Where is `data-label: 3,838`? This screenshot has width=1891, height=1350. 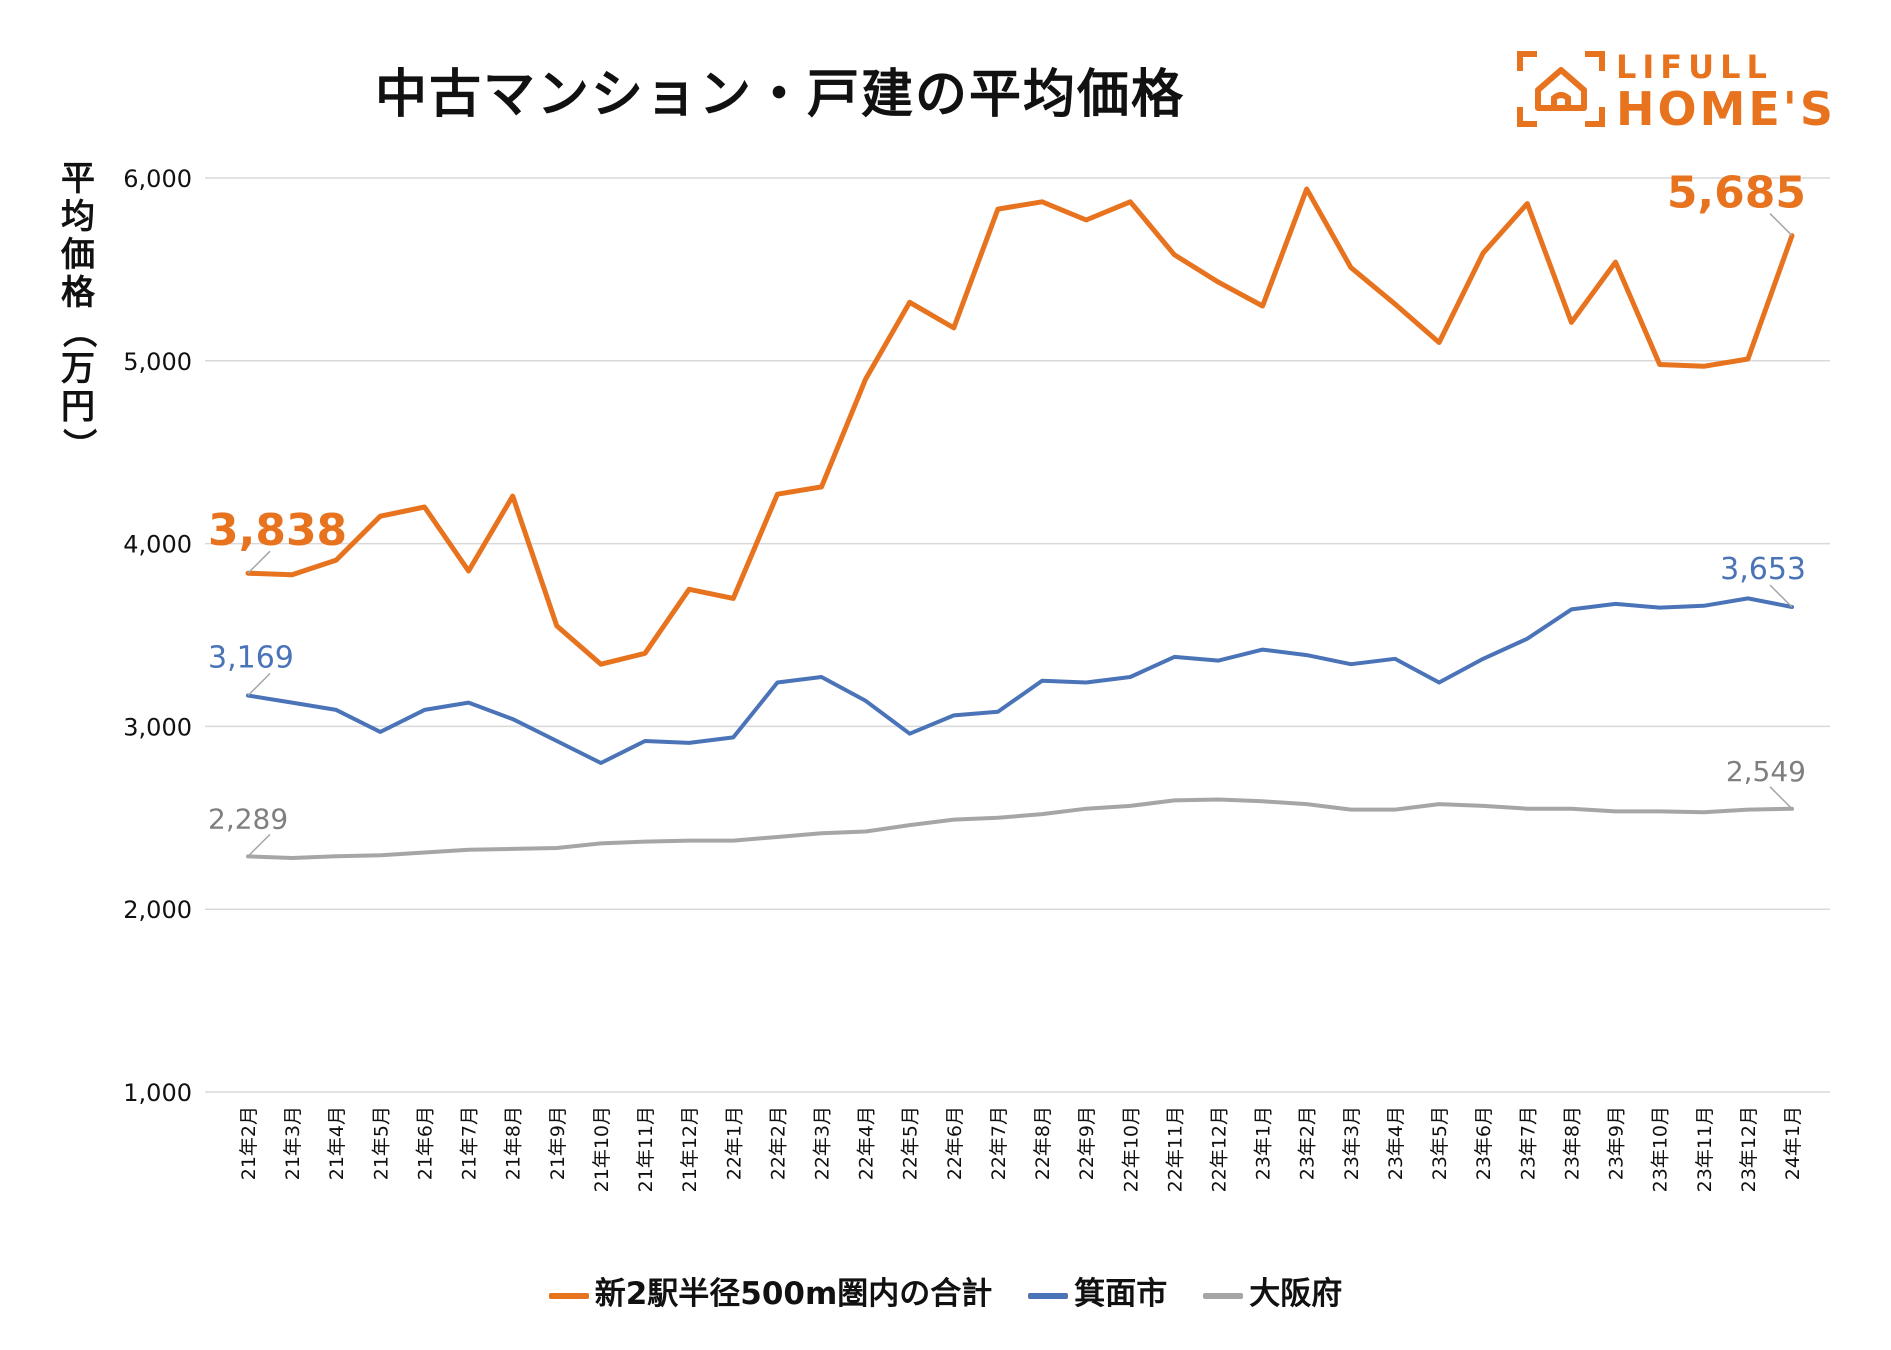 data-label: 3,838 is located at coordinates (277, 530).